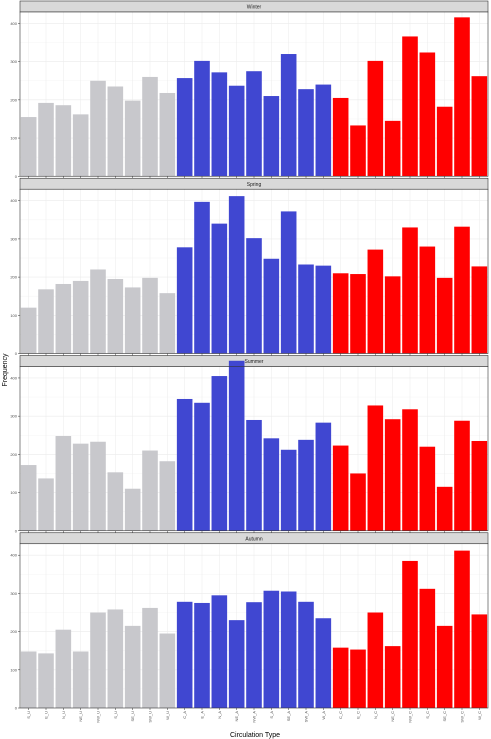  Describe the element at coordinates (323, 663) in the screenshot. I see `bar-w_a-autumn` at that location.